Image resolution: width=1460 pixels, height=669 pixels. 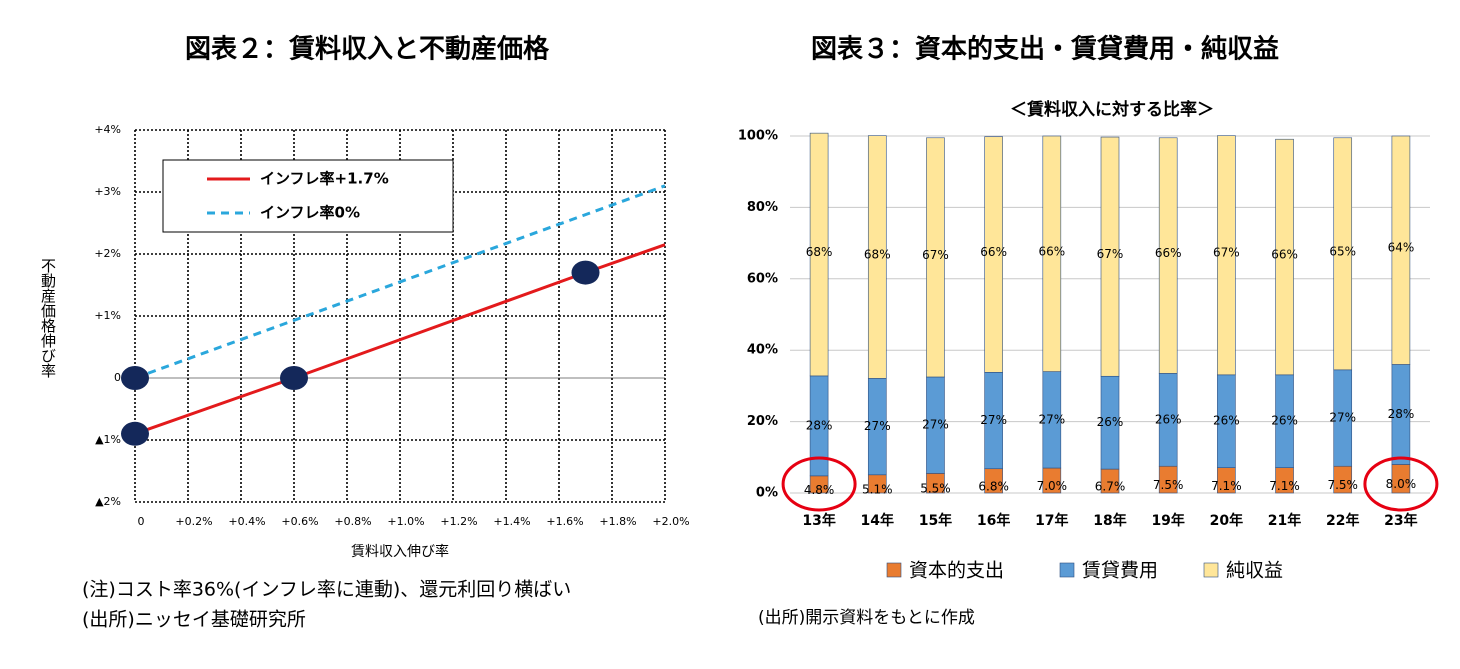 What do you see at coordinates (1112, 109) in the screenshot?
I see `chart-subtitle: ＜賃料収入に対する比率＞` at bounding box center [1112, 109].